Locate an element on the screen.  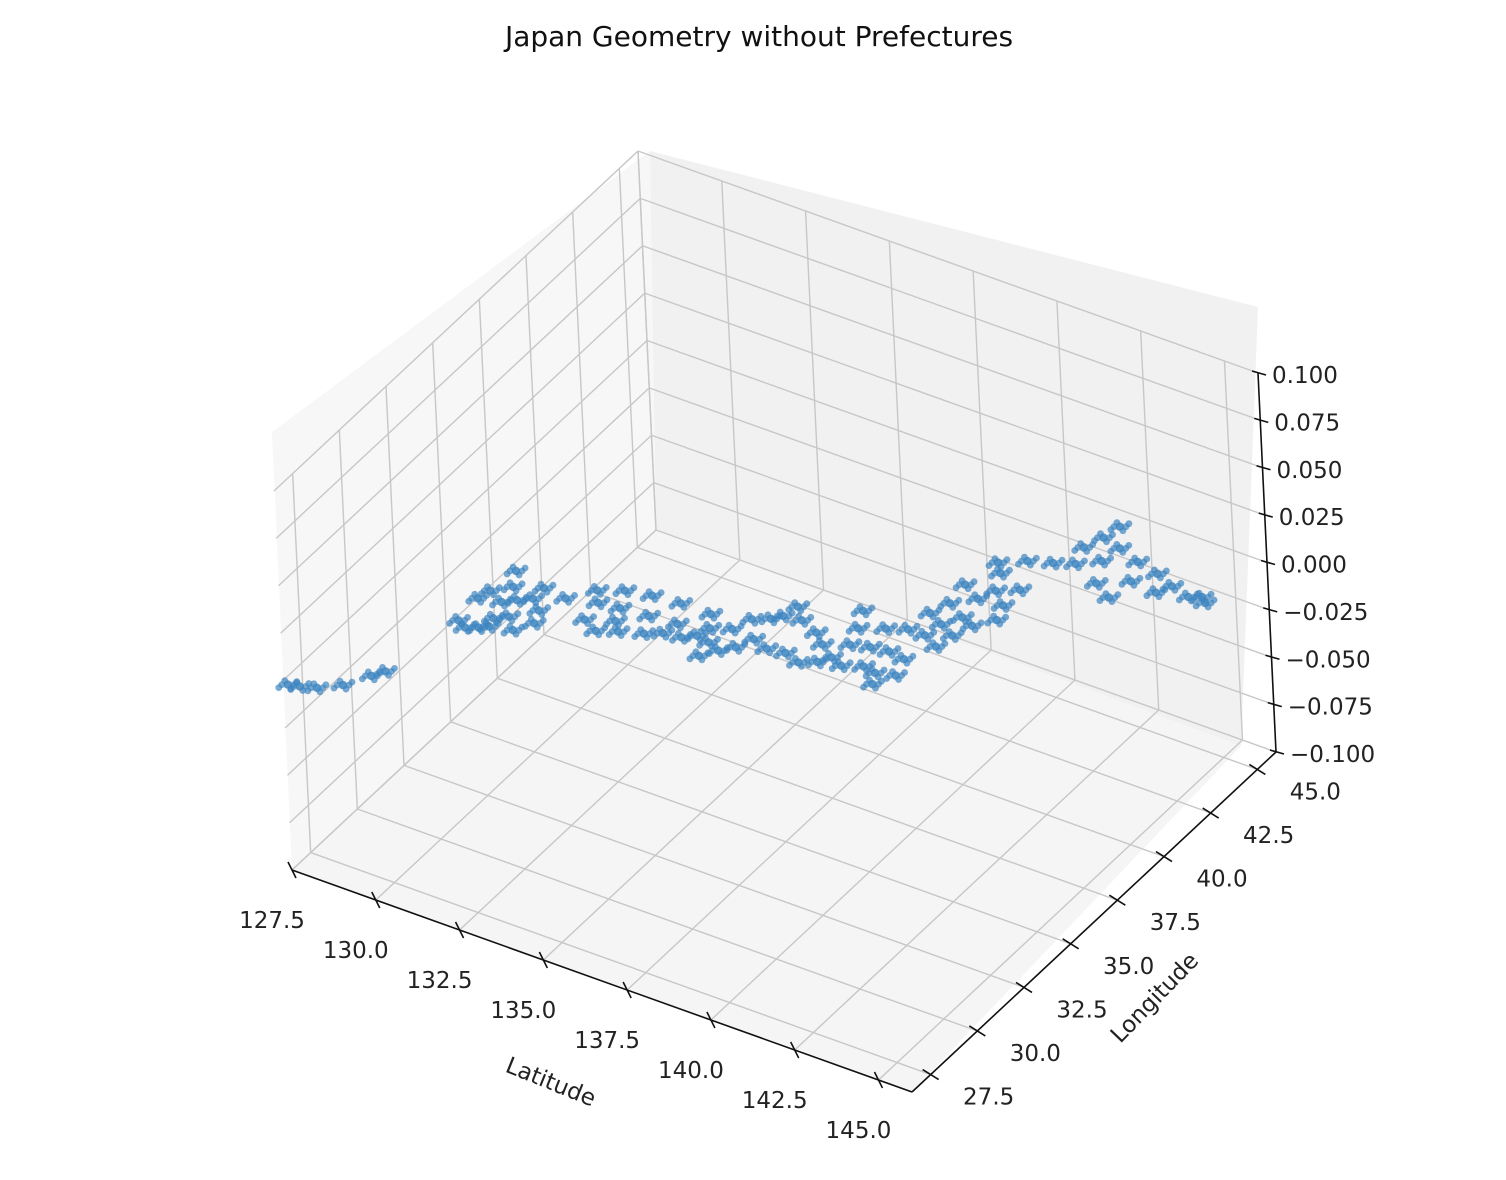
x-grid-floor is located at coordinates (558, 730).